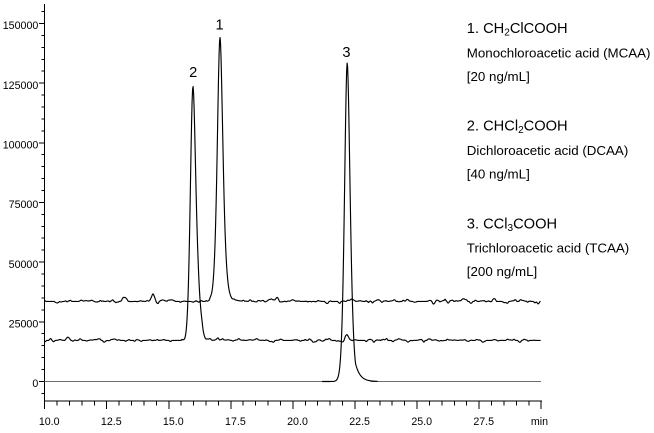 The width and height of the screenshot is (654, 433). Describe the element at coordinates (421, 422) in the screenshot. I see `svg-text: 25.0` at that location.